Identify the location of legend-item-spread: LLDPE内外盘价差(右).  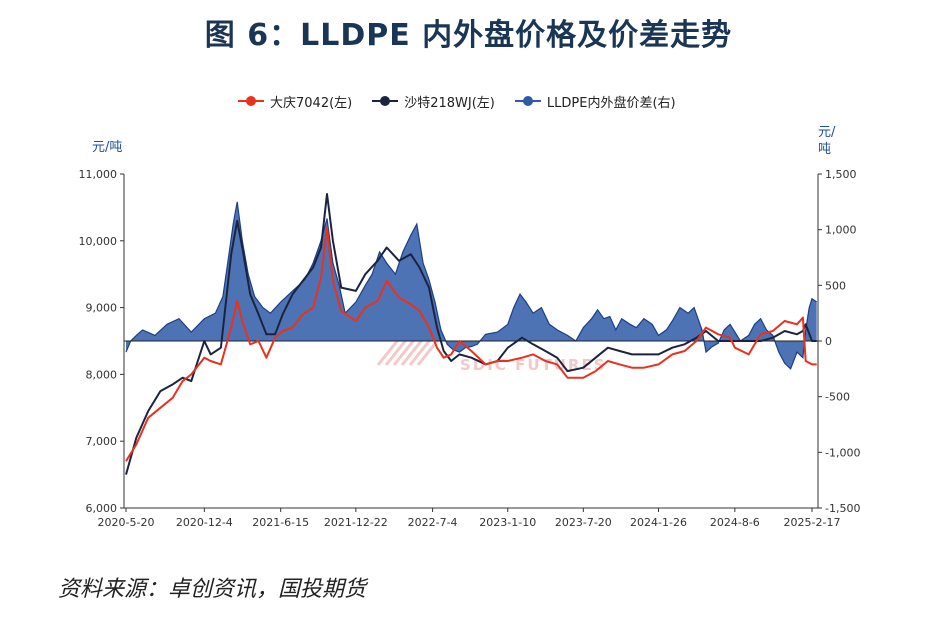
(595, 101).